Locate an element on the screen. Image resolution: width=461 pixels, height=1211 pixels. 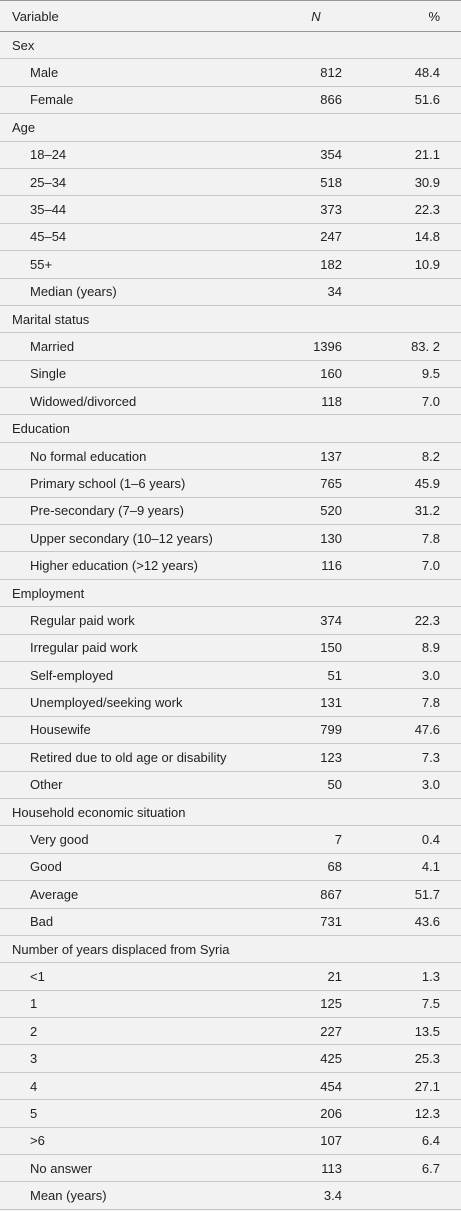
cell: Unemployed/seeking work is located at coordinates (106, 703).